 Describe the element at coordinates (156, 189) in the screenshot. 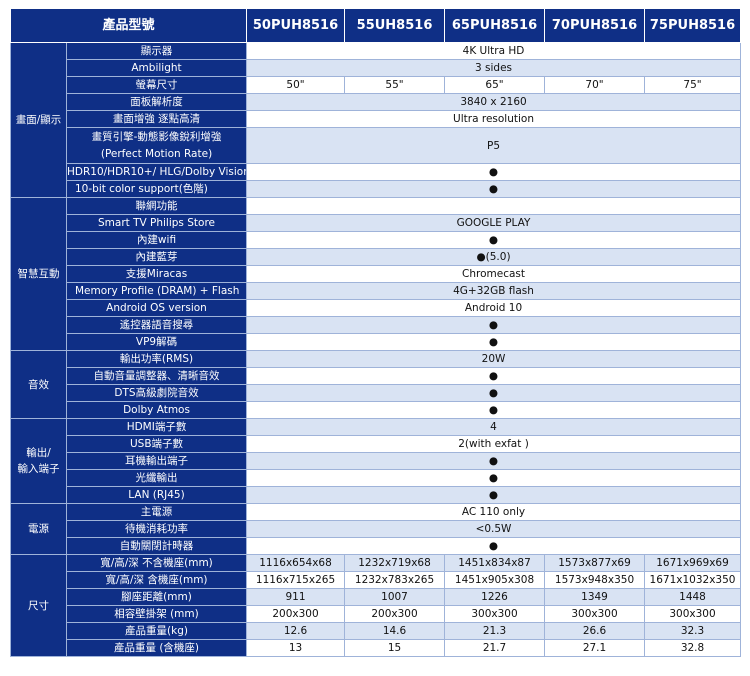

I see `spec-label: 10-bit color support(色階)` at that location.